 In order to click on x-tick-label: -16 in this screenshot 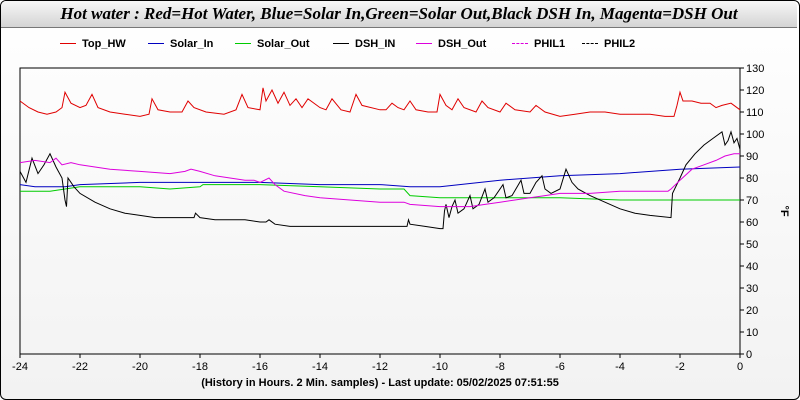, I will do `click(260, 367)`.